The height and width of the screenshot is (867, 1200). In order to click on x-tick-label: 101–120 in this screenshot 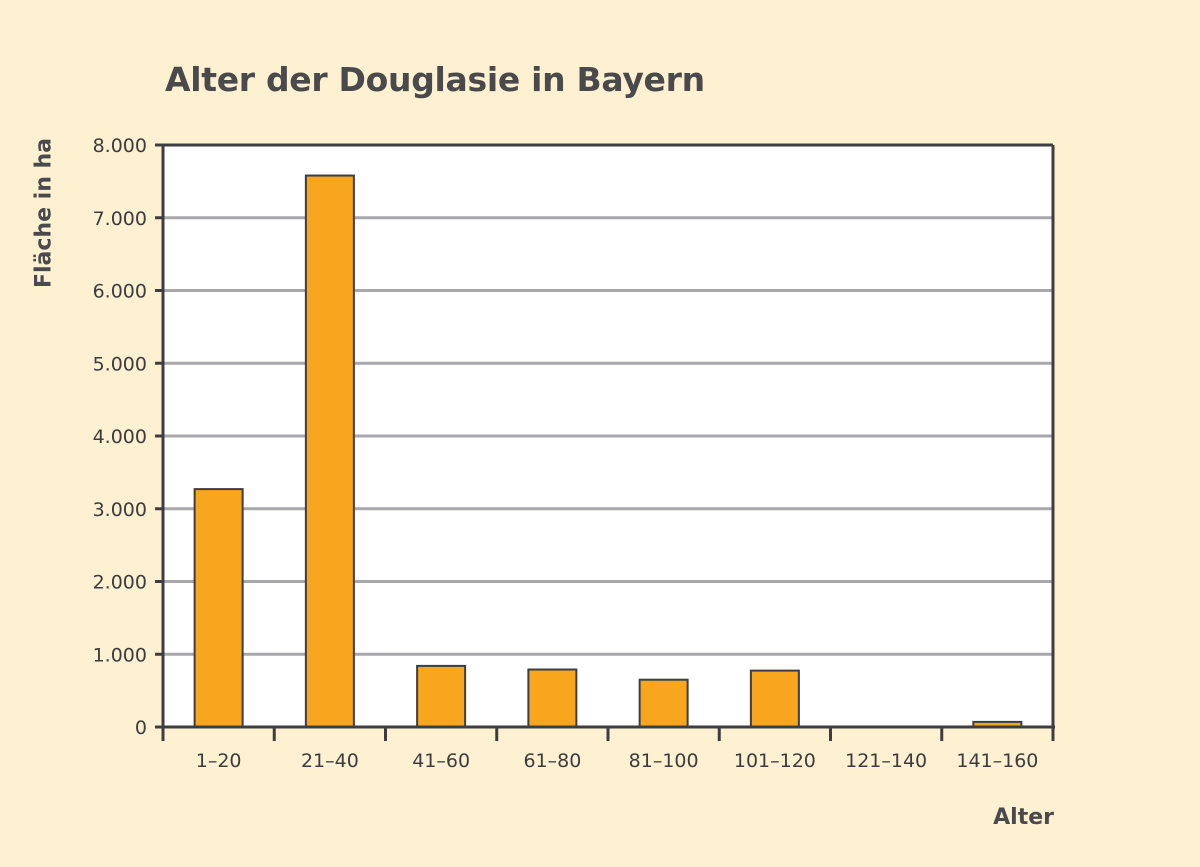, I will do `click(775, 761)`.